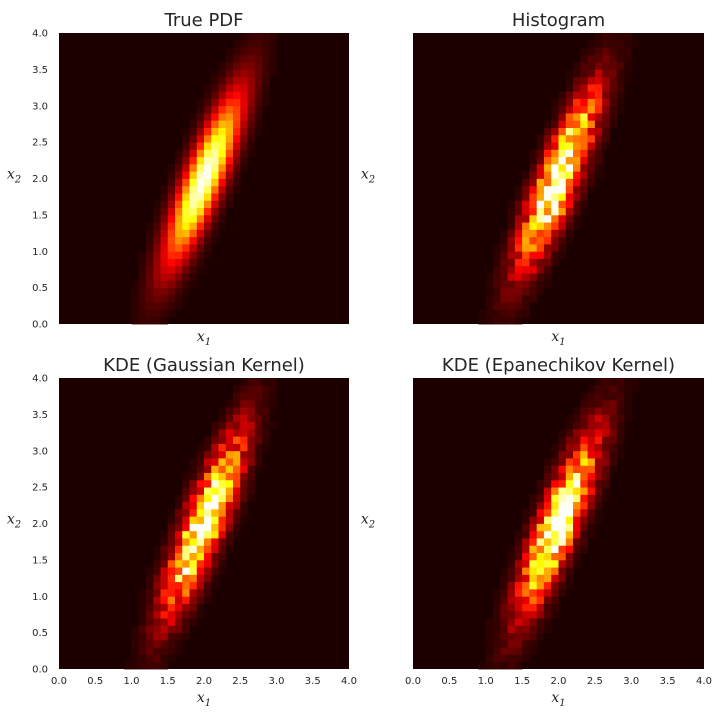 Image resolution: width=720 pixels, height=720 pixels. Describe the element at coordinates (200, 524) in the screenshot. I see `heatmap-cells` at that location.